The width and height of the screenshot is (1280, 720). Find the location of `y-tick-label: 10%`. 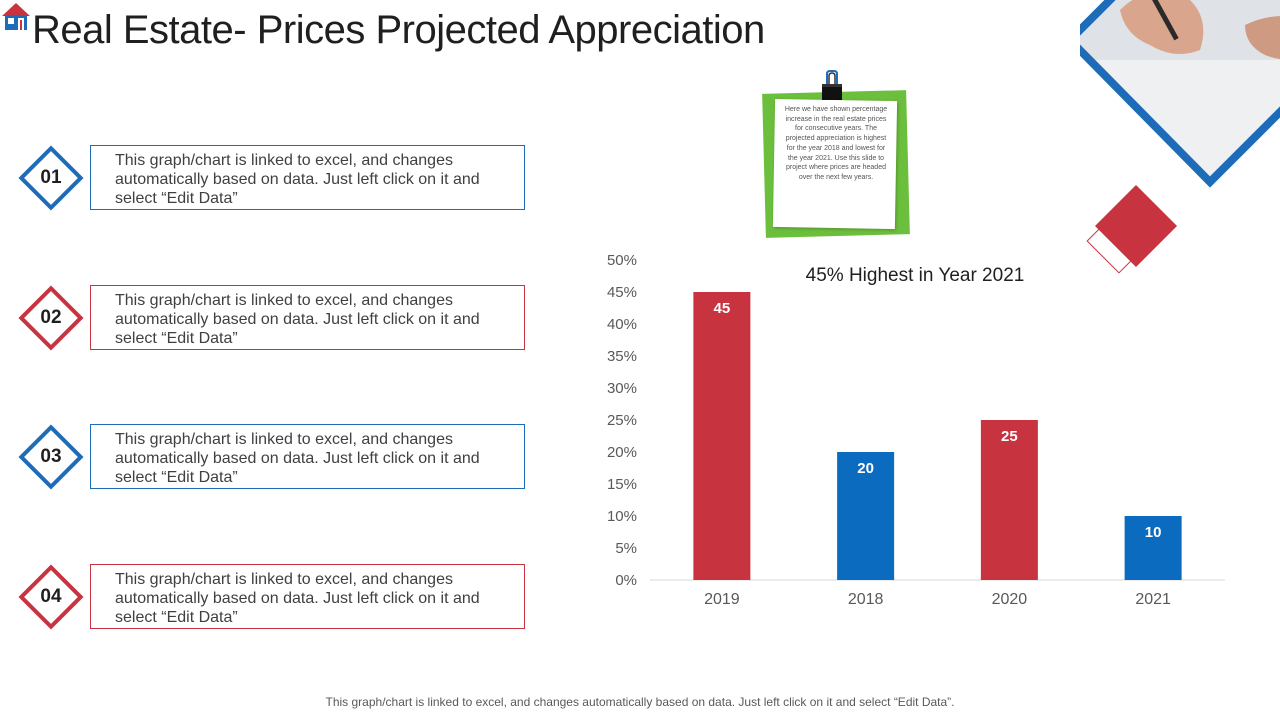

y-tick-label: 10% is located at coordinates (622, 516).